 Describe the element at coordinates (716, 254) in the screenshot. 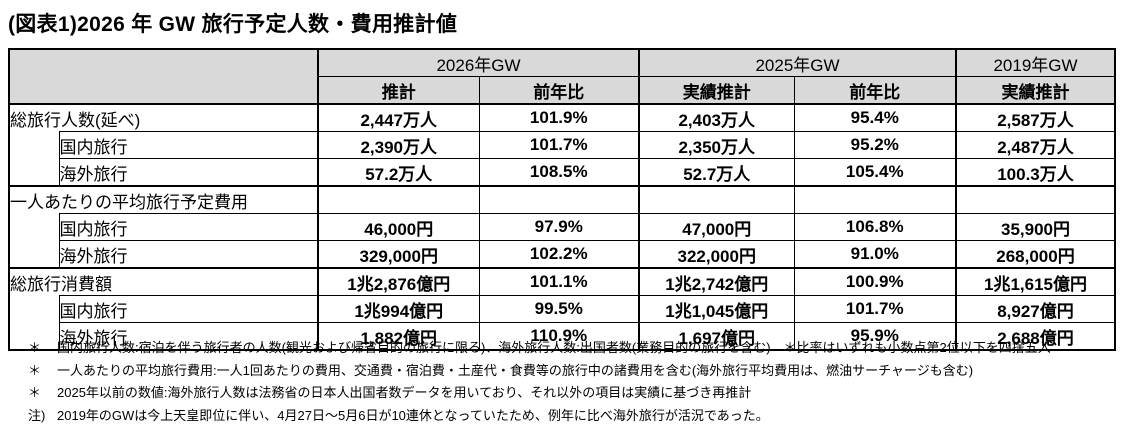

I see `table-cell: 322,000円` at that location.